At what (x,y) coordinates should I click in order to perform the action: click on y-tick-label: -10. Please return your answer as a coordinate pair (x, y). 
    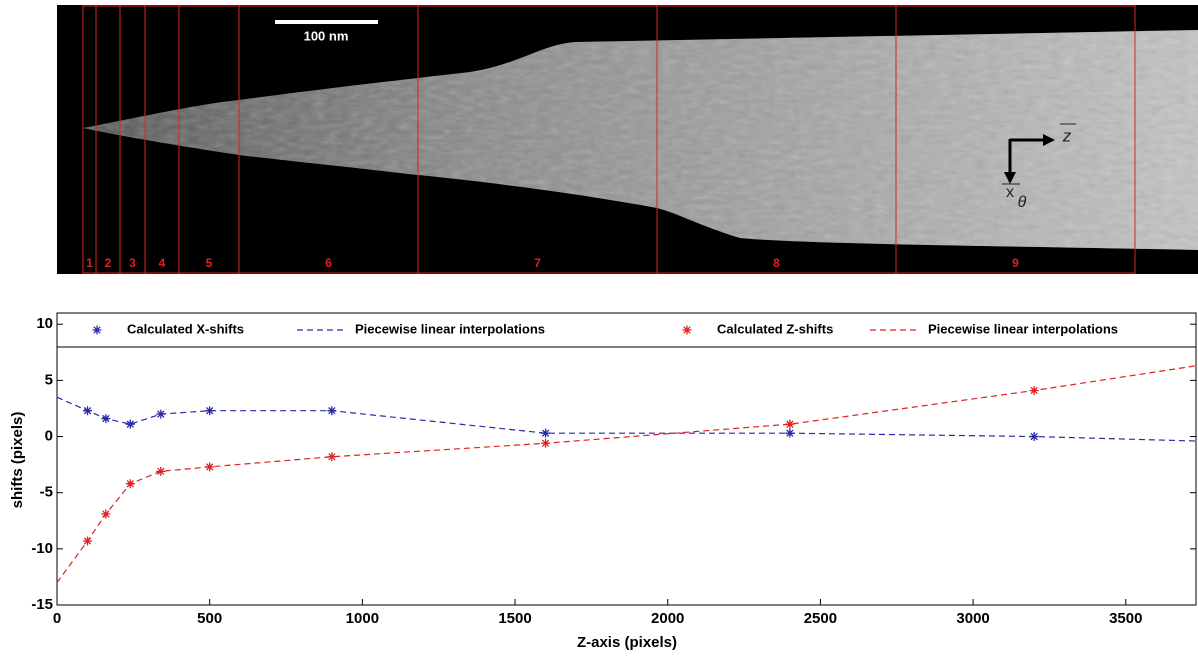
    Looking at the image, I should click on (42, 548).